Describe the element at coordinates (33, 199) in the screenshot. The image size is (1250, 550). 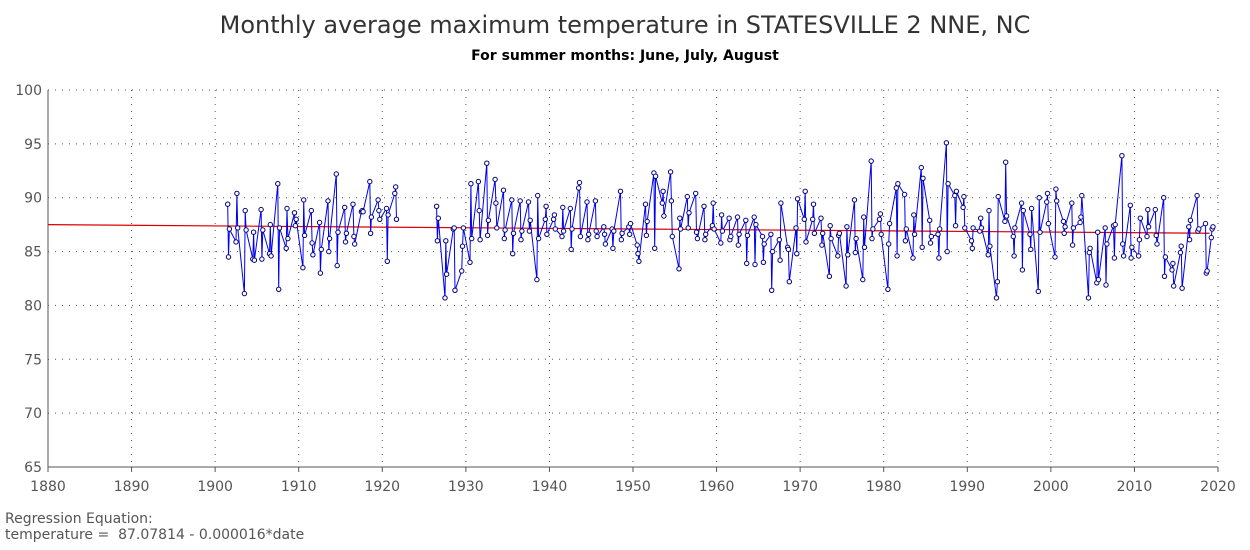
I see `y-tick-label: 90` at that location.